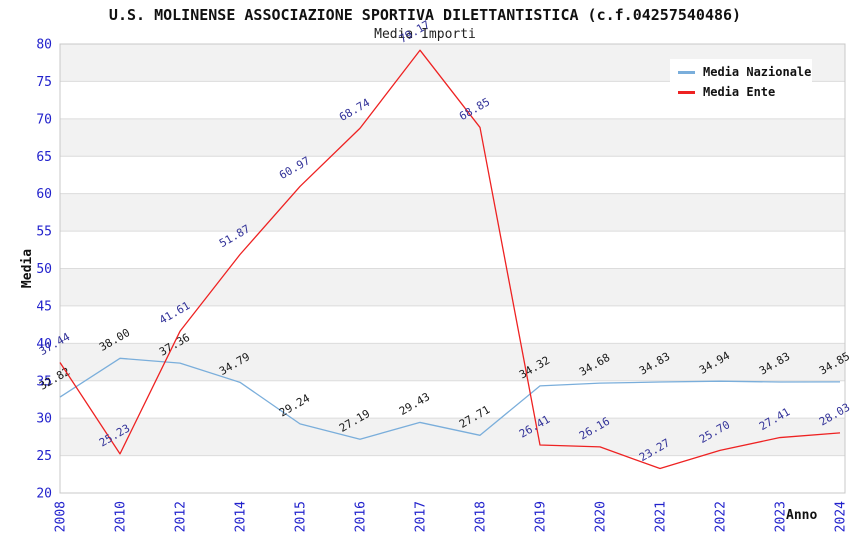 This screenshot has height=550, width=850. I want to click on x-tick-label: 2015, so click(301, 516).